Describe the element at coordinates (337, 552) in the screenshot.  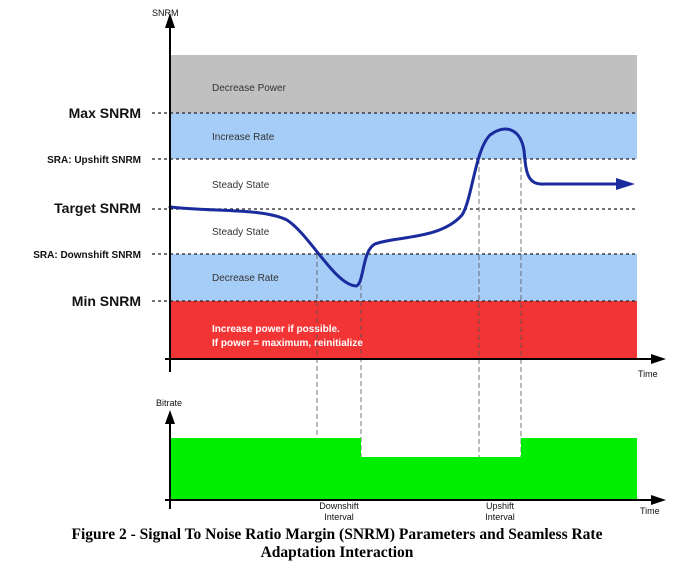
I see `caption-line-2: Adaptation Interaction` at that location.